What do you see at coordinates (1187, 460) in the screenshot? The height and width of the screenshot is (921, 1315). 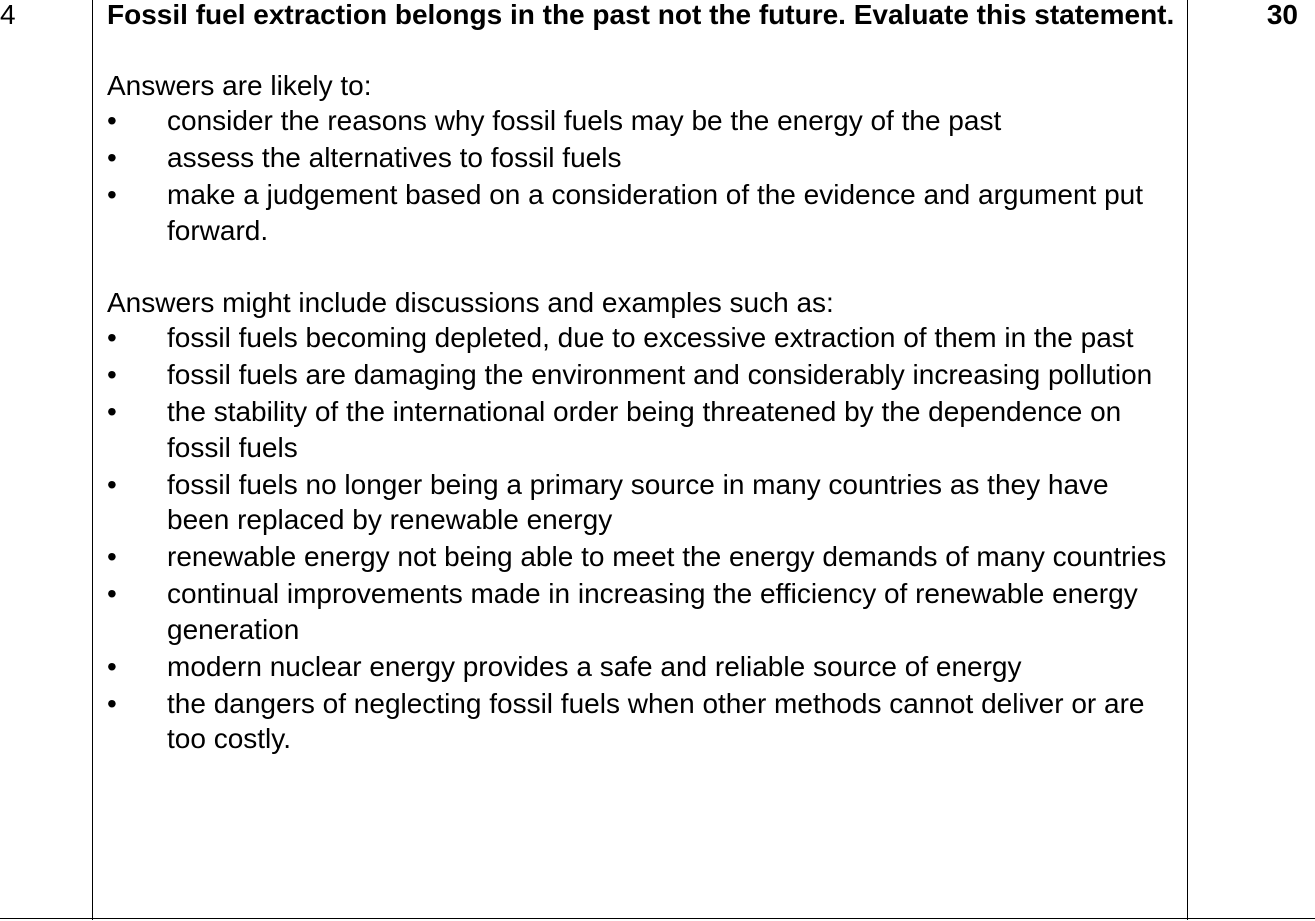 I see `column-divider-right` at bounding box center [1187, 460].